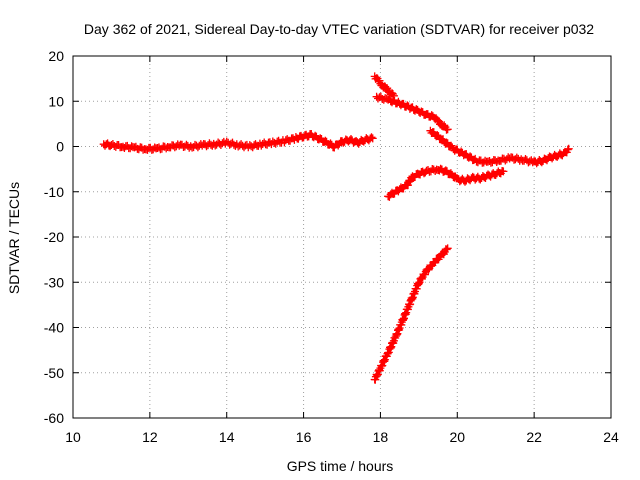 The height and width of the screenshot is (480, 640). What do you see at coordinates (54, 192) in the screenshot?
I see `y-tick-label: -10` at bounding box center [54, 192].